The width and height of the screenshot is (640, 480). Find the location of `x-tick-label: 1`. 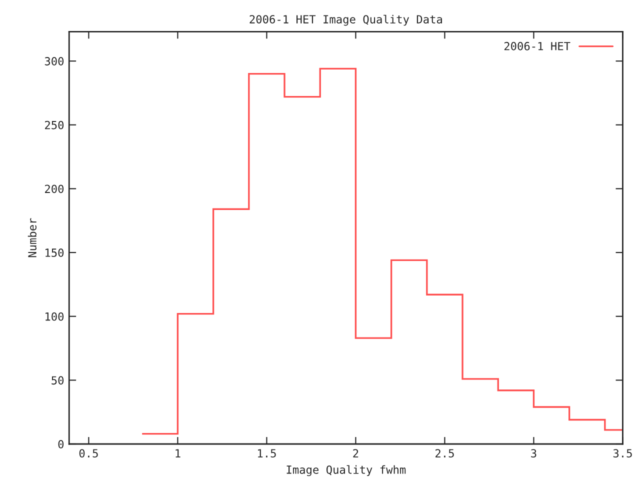

x-tick-label: 1 is located at coordinates (178, 453).